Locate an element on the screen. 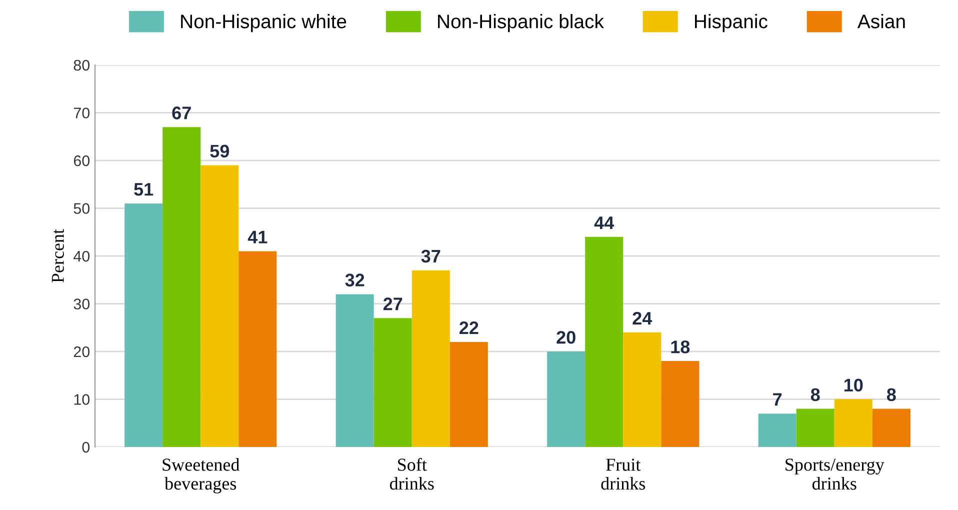 The image size is (958, 510). y-tick-label: 40 is located at coordinates (82, 256).